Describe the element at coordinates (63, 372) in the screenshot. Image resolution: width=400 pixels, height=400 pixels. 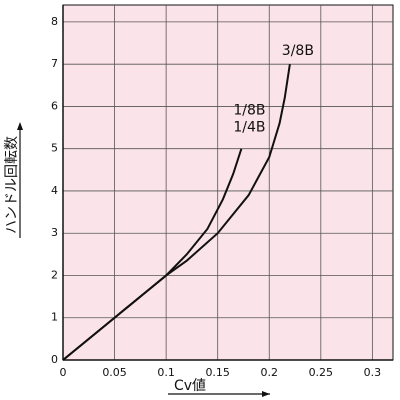
I see `x-tick-label: 0` at that location.